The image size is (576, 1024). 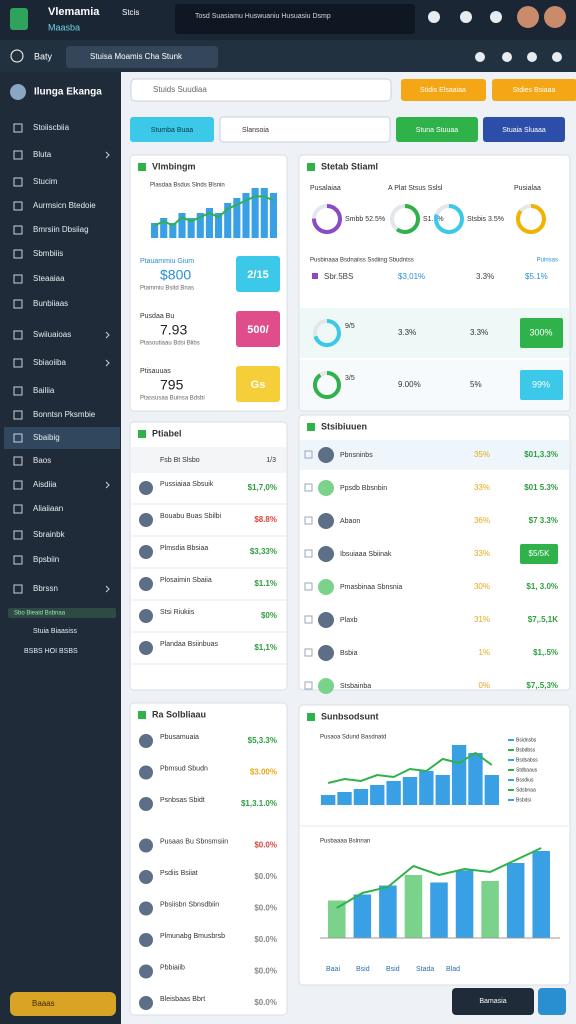 What do you see at coordinates (534, 90) in the screenshot?
I see `button-text: Stdies Bsiaaa` at bounding box center [534, 90].